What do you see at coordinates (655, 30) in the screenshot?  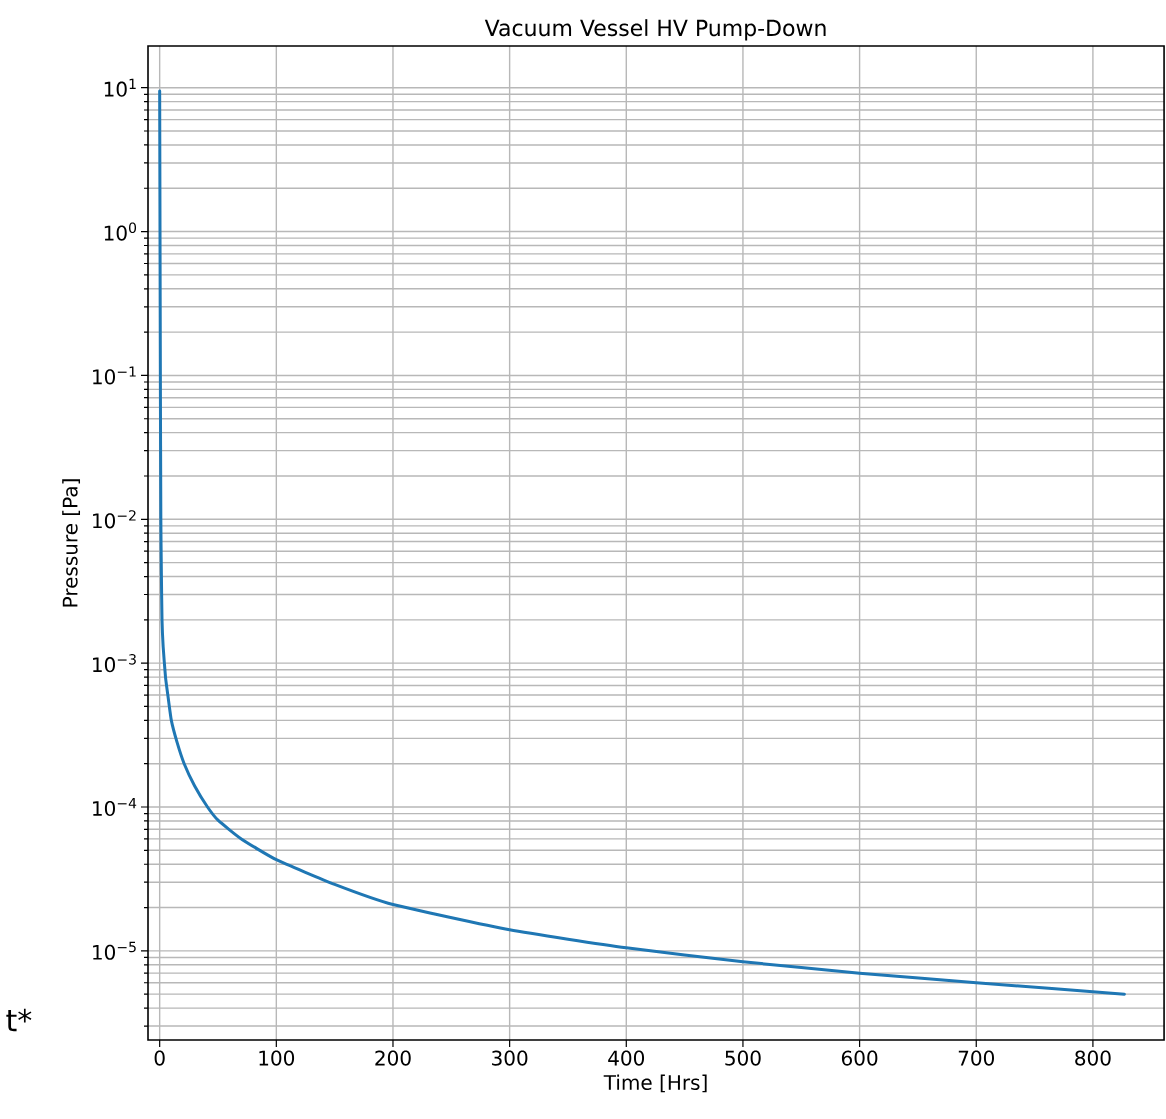 I see `chart-title: Vacuum Vessel HV Pump-Down` at bounding box center [655, 30].